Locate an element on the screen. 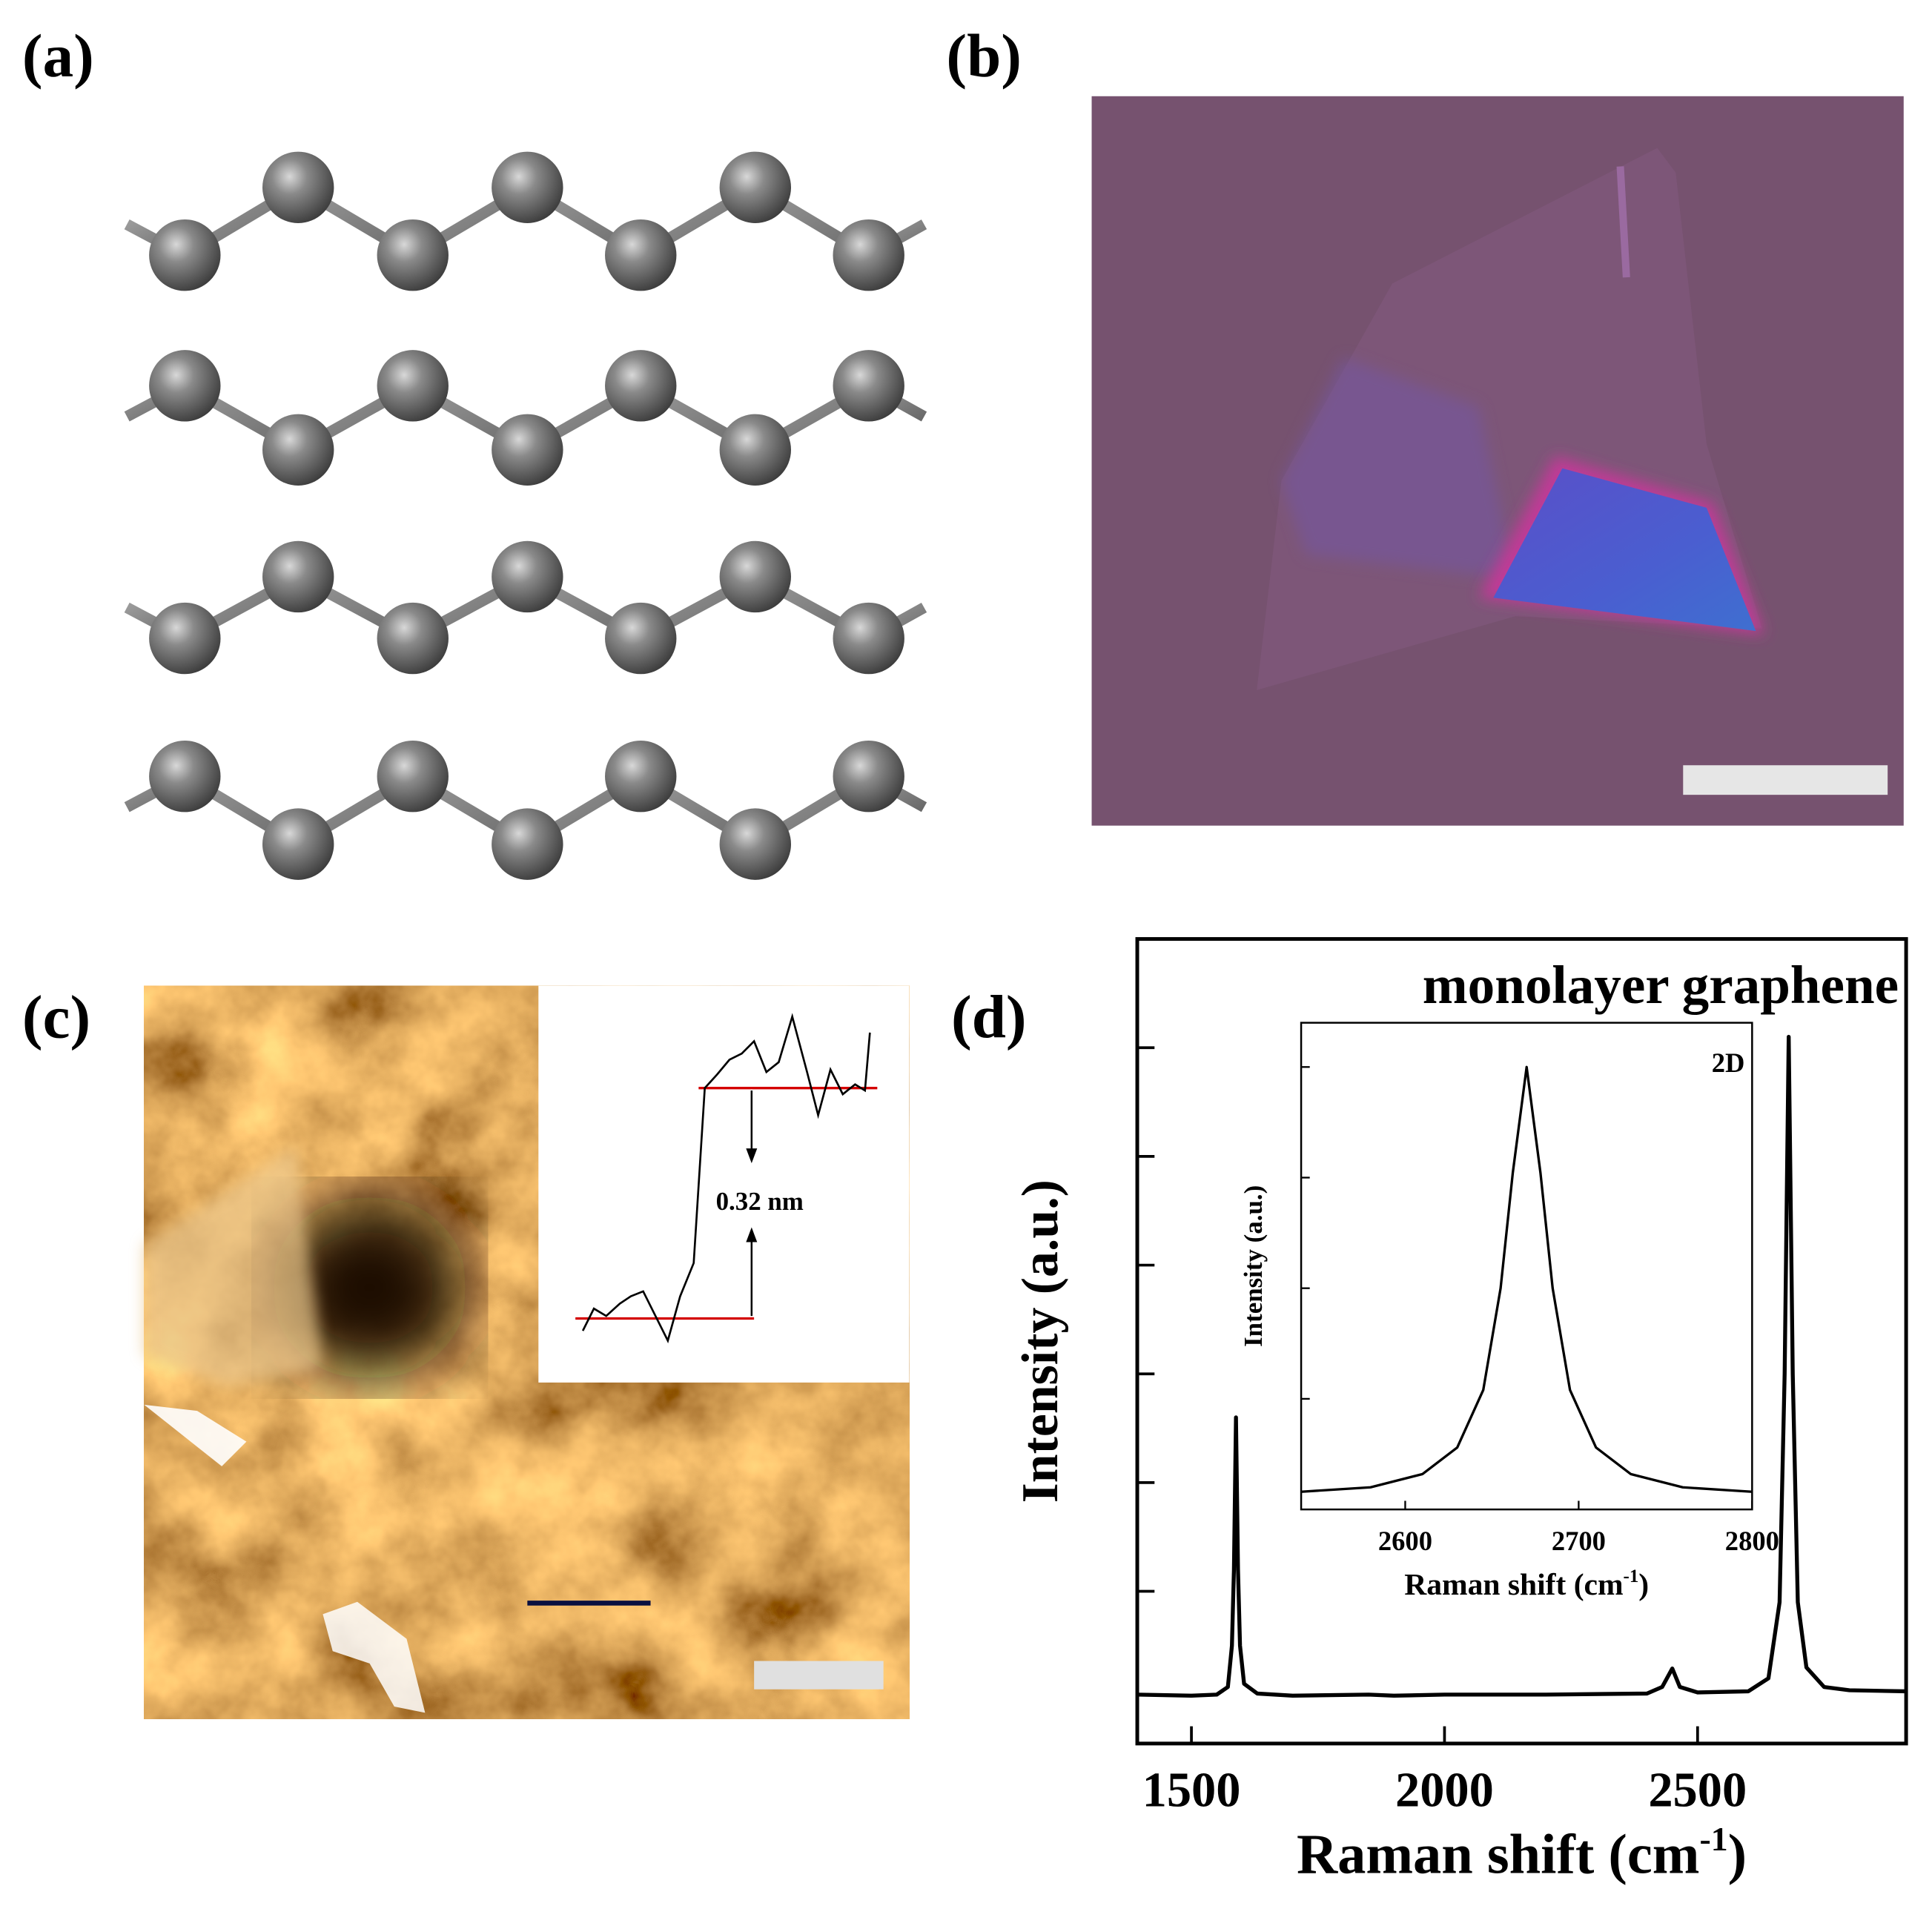  x-tick-label: 2500 is located at coordinates (1697, 1791).